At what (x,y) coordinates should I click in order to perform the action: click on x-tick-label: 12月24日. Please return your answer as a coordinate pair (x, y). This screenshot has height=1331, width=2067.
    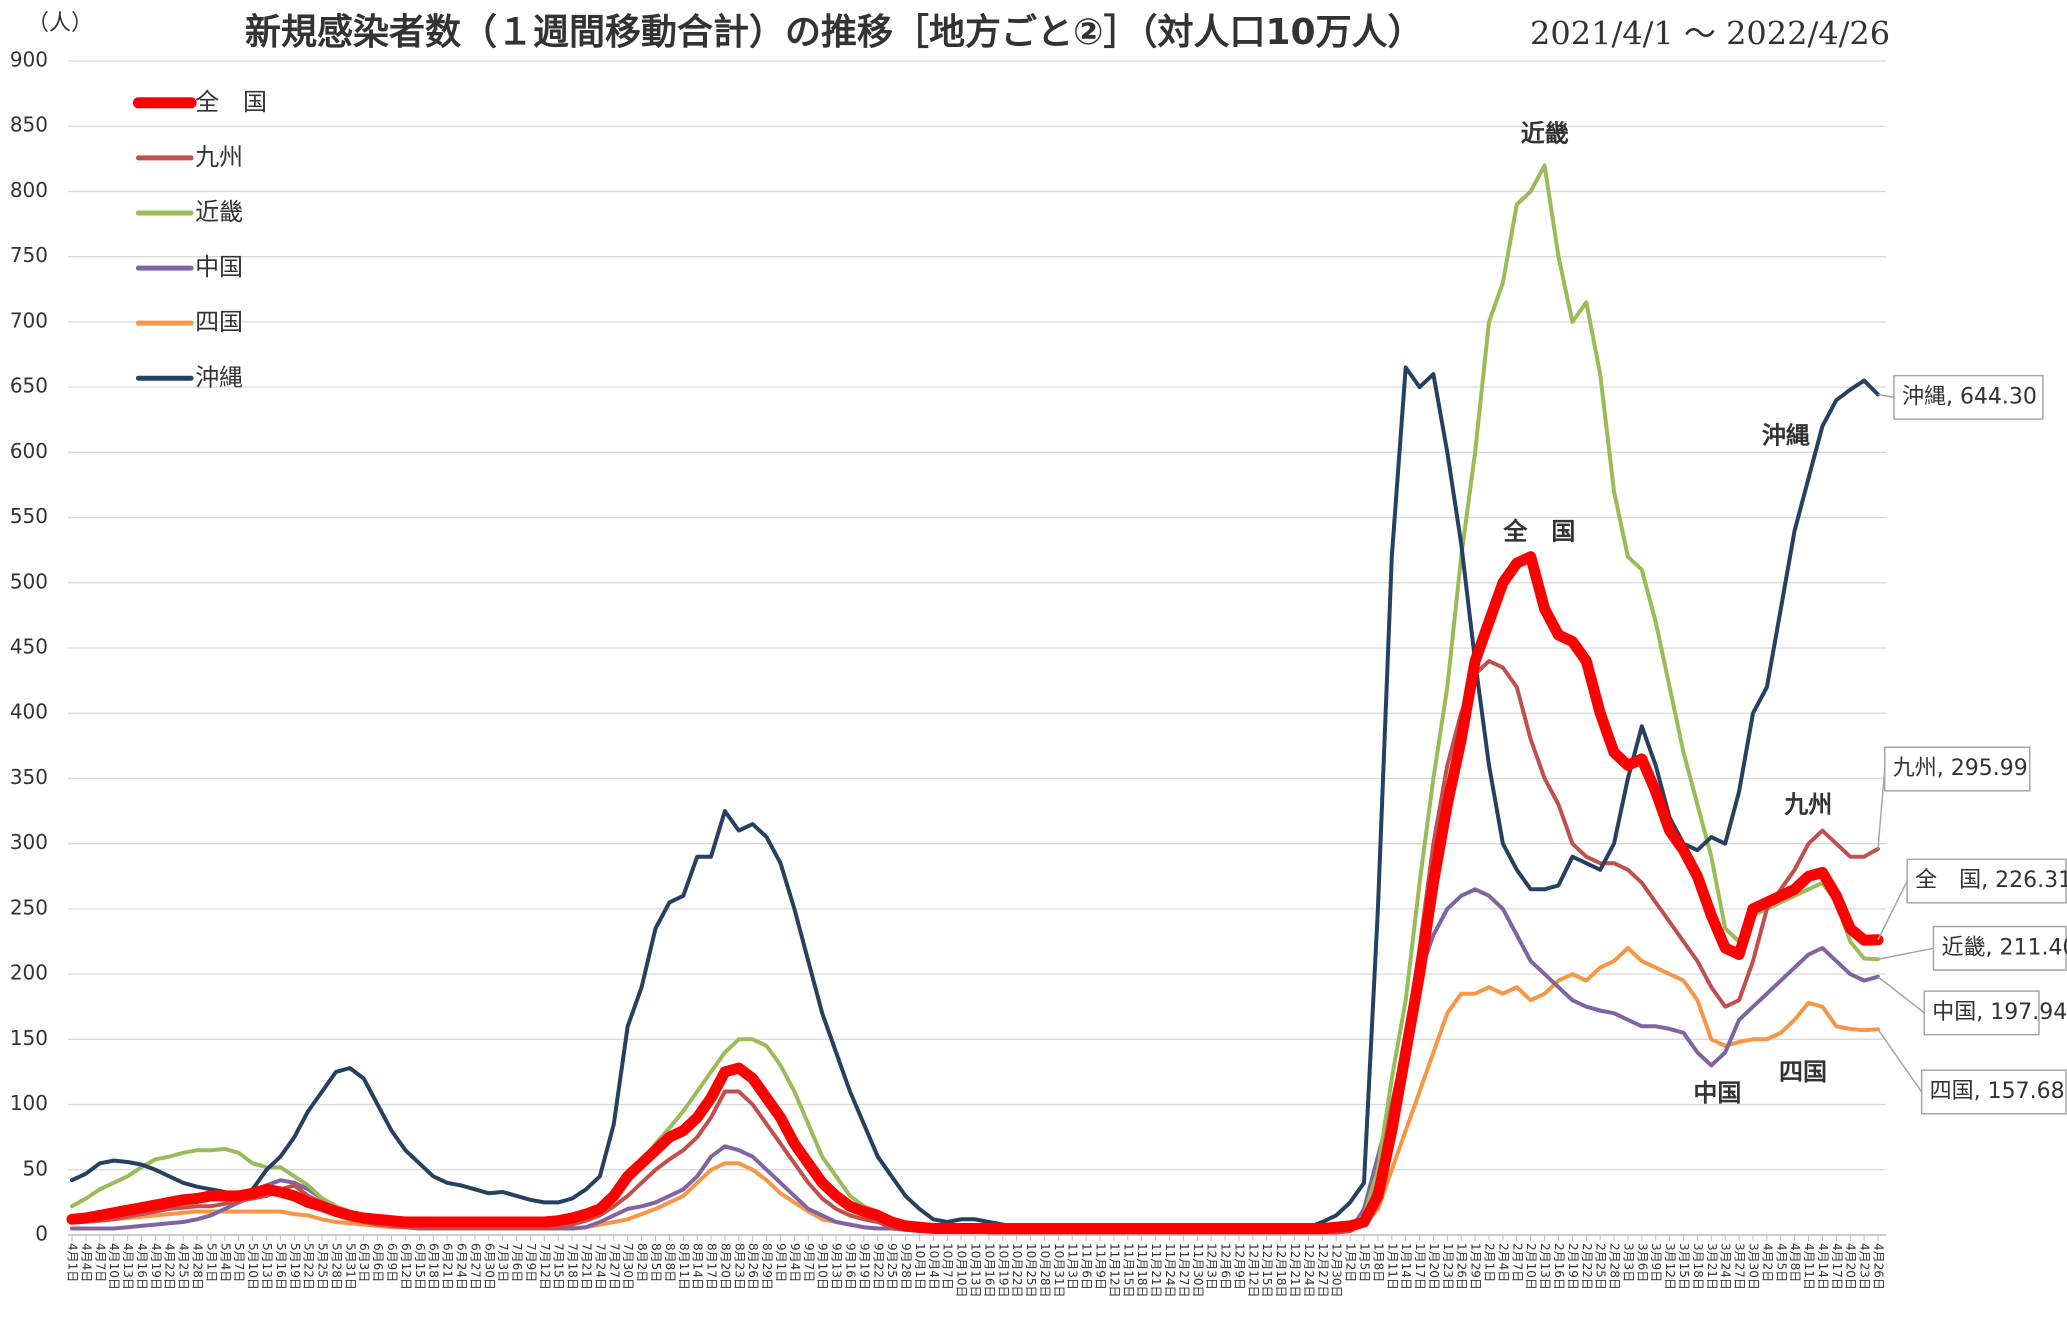
    Looking at the image, I should click on (1309, 1270).